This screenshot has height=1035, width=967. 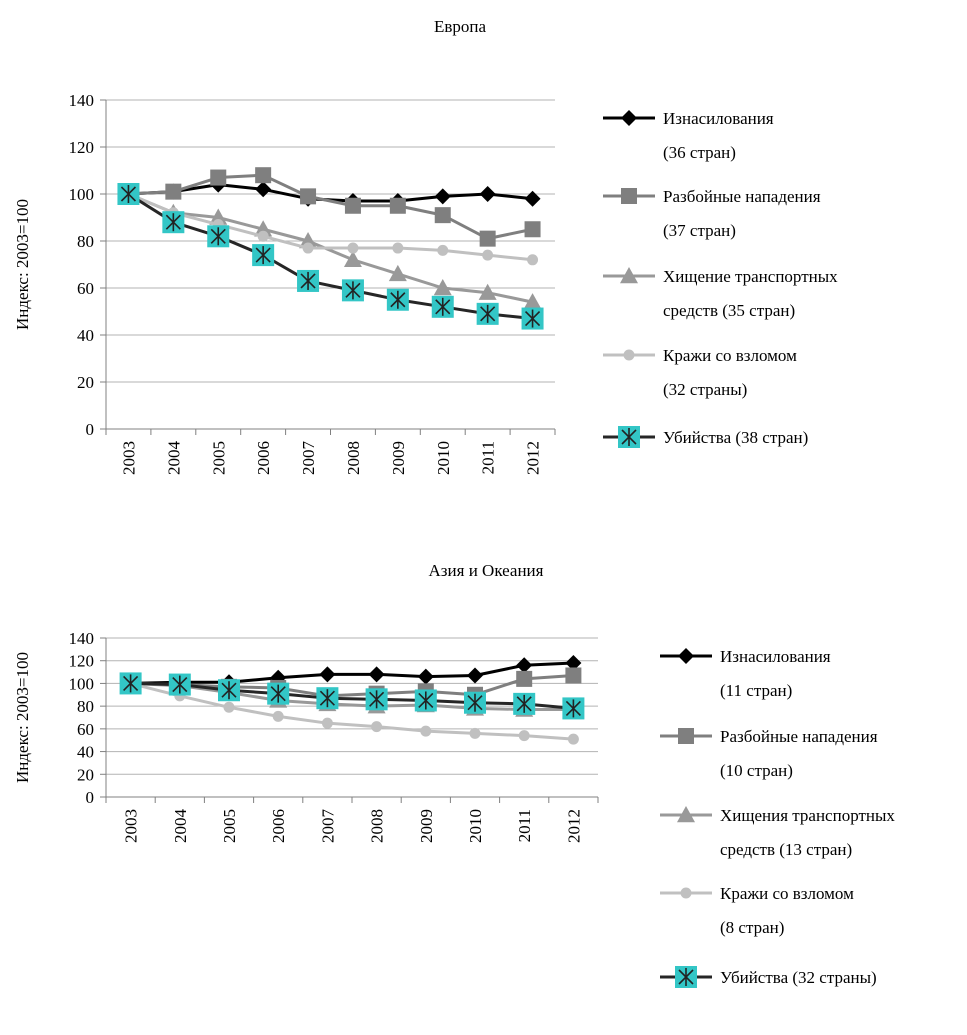 I want to click on legend-label: Убийства (38 стран), so click(x=735, y=437).